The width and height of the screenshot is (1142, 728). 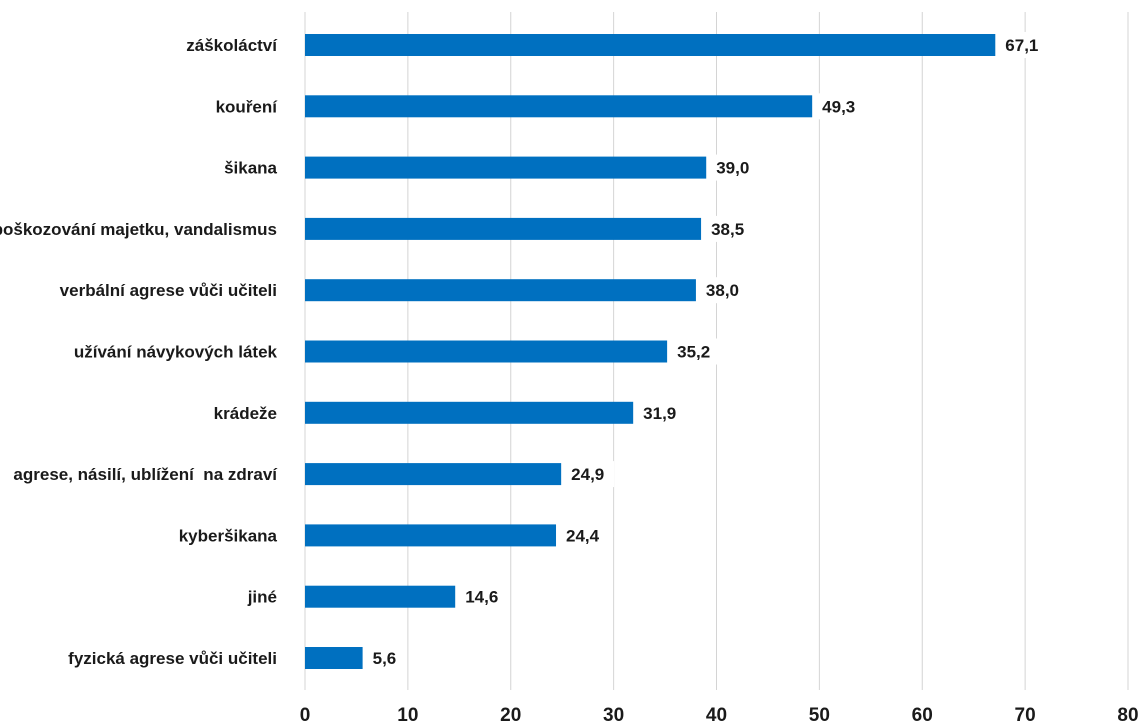 I want to click on value-label: 5,6, so click(x=385, y=658).